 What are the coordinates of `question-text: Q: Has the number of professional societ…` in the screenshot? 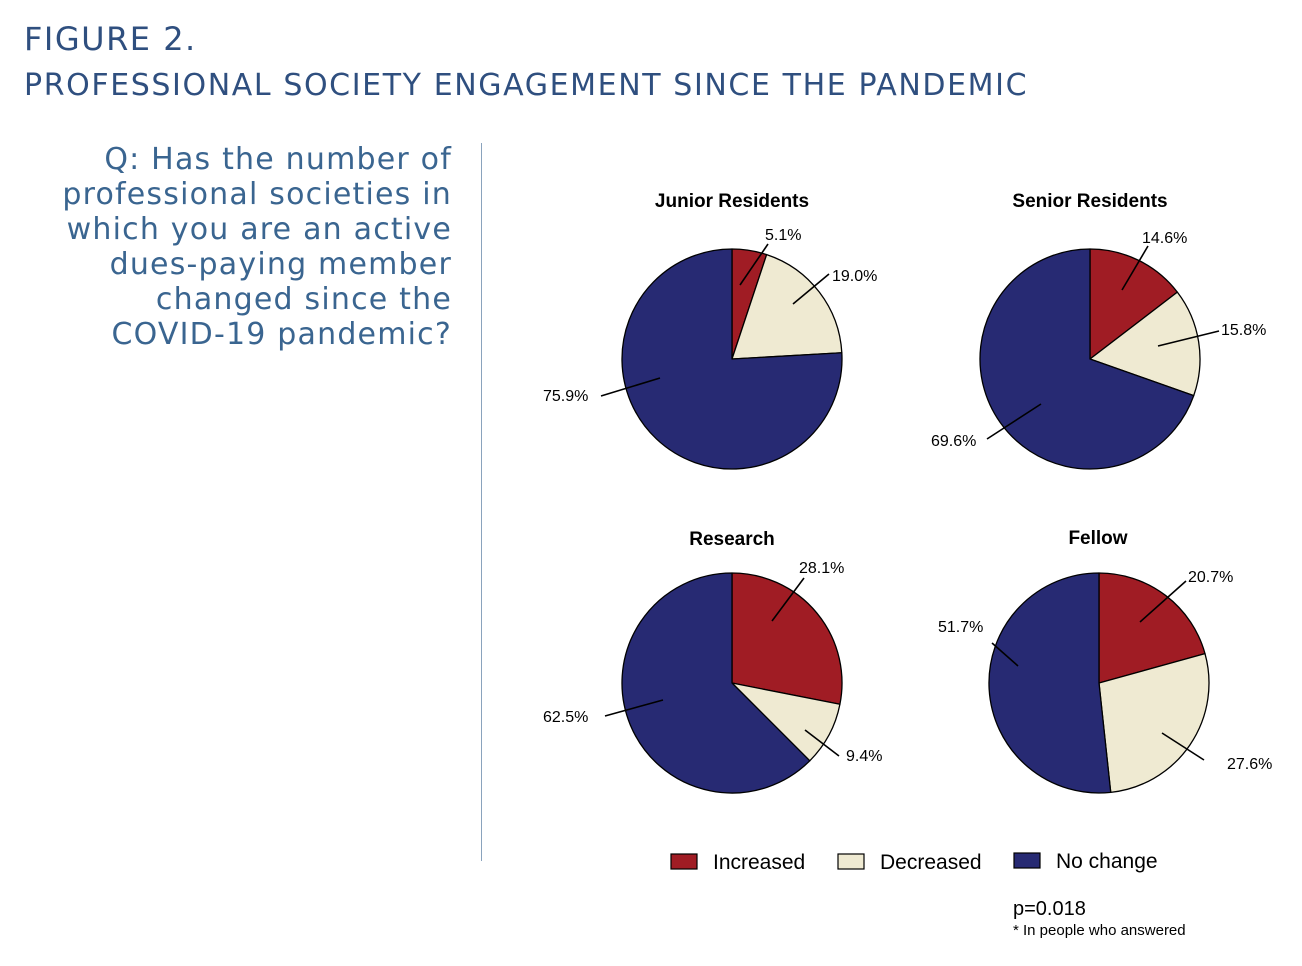 It's located at (232, 247).